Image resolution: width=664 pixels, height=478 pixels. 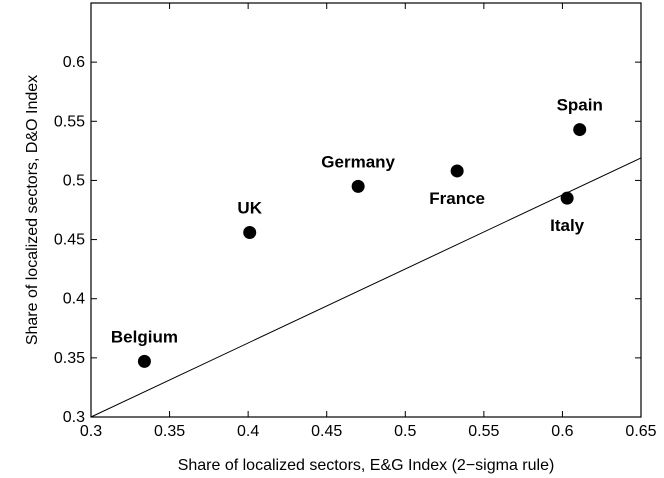 What do you see at coordinates (250, 232) in the screenshot?
I see `data-point-uk` at bounding box center [250, 232].